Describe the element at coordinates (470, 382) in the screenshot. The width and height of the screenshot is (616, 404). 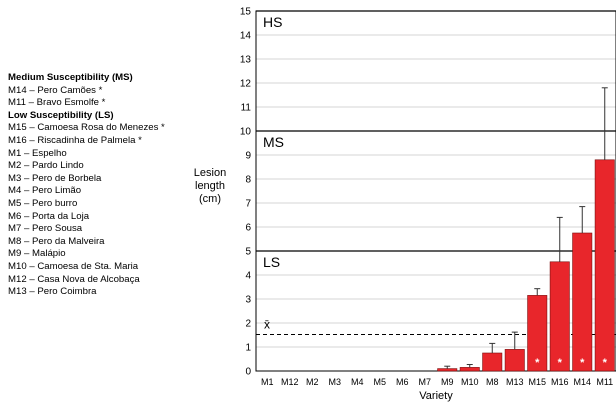
I see `x-tick-label: M10` at that location.